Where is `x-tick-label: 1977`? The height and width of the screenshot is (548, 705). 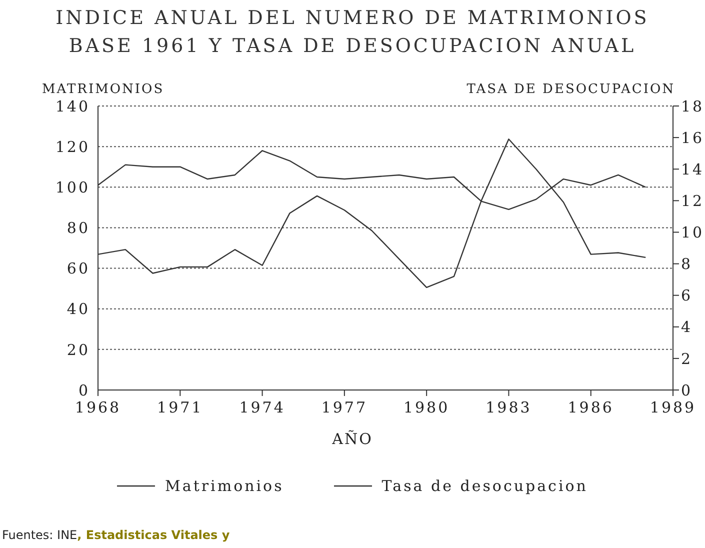
x-tick-label: 1977 is located at coordinates (344, 407).